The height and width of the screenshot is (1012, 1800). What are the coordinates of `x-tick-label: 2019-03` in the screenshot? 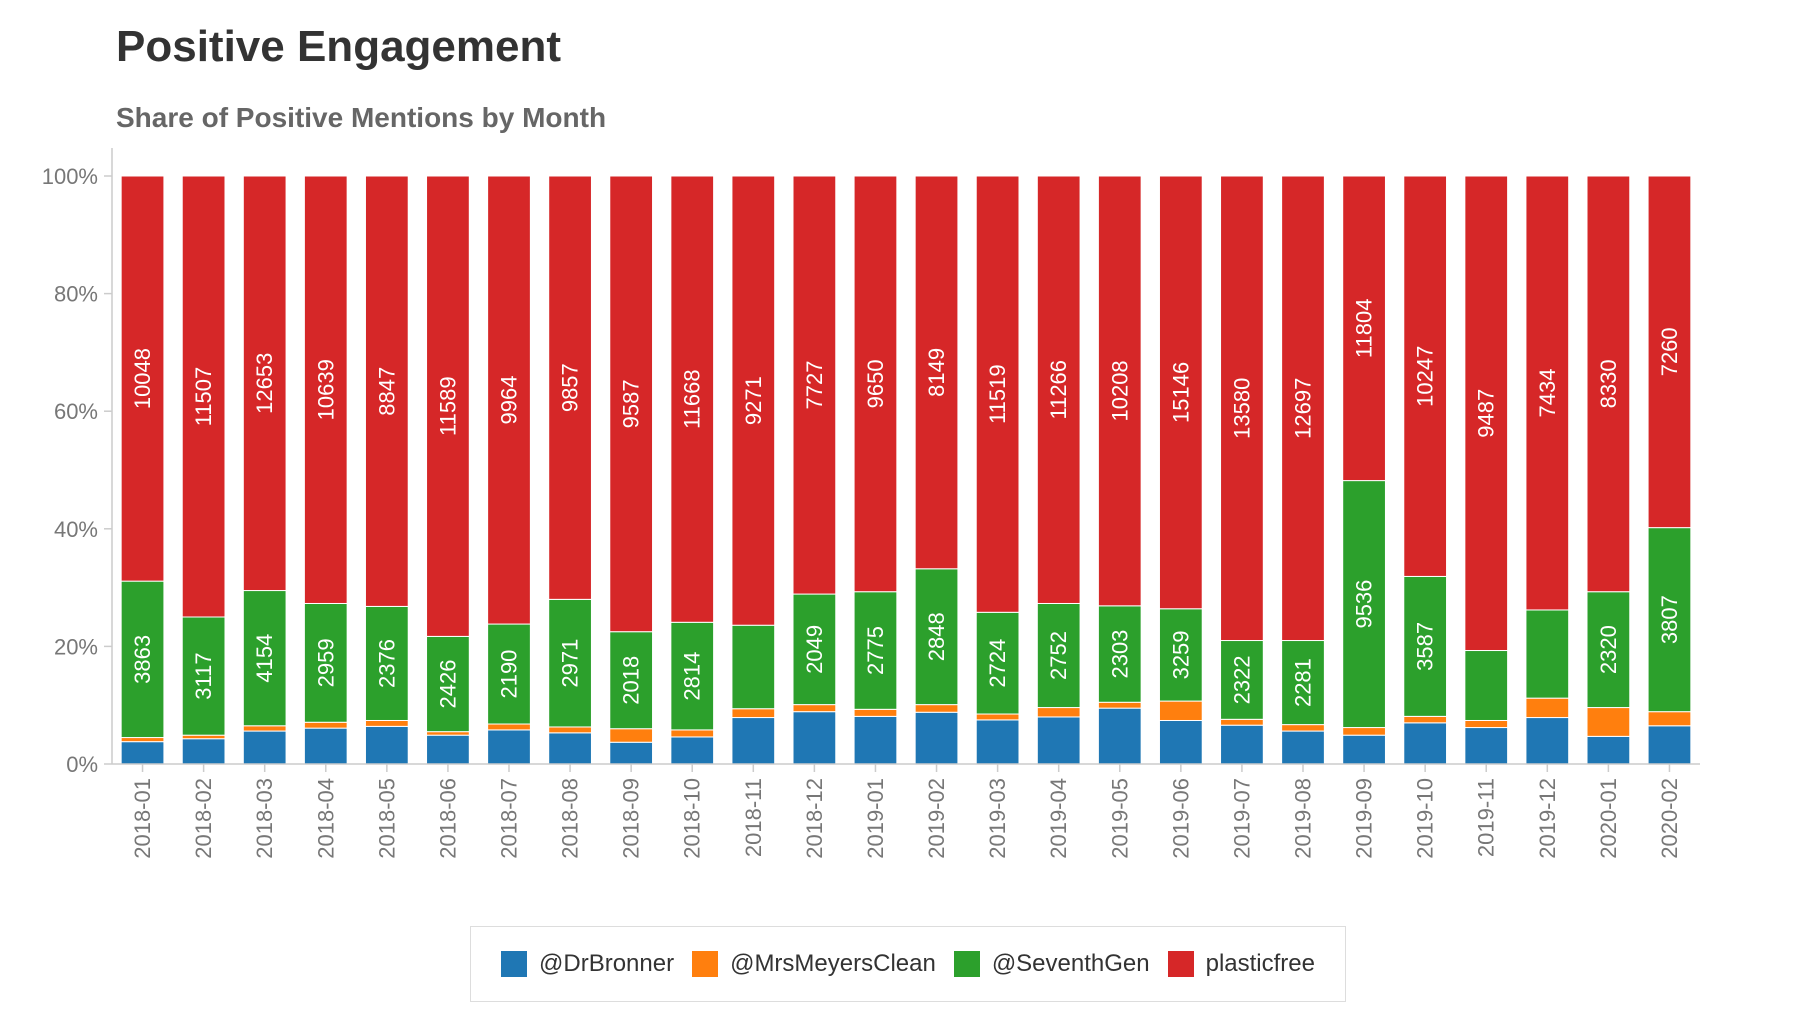 It's located at (997, 818).